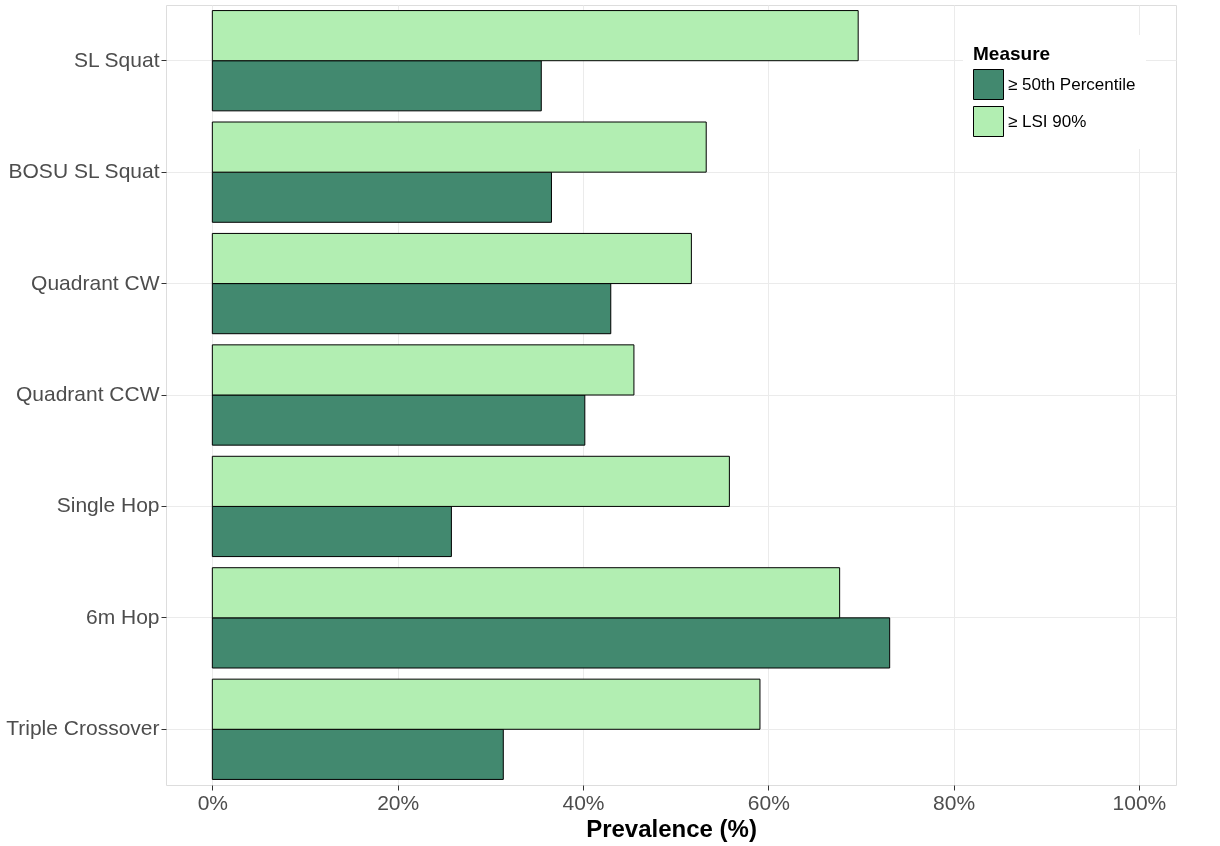 The width and height of the screenshot is (1220, 846). I want to click on y-tick-label: Quadrant CCW, so click(87, 393).